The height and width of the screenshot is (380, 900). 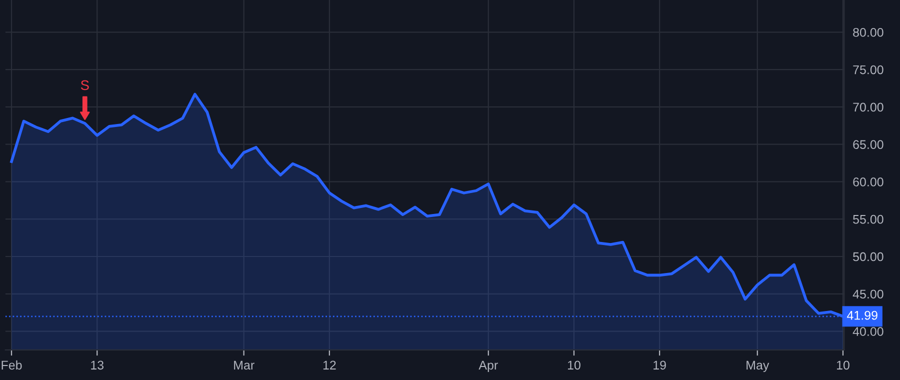 I want to click on y-tick-label: 40.00, so click(x=868, y=331).